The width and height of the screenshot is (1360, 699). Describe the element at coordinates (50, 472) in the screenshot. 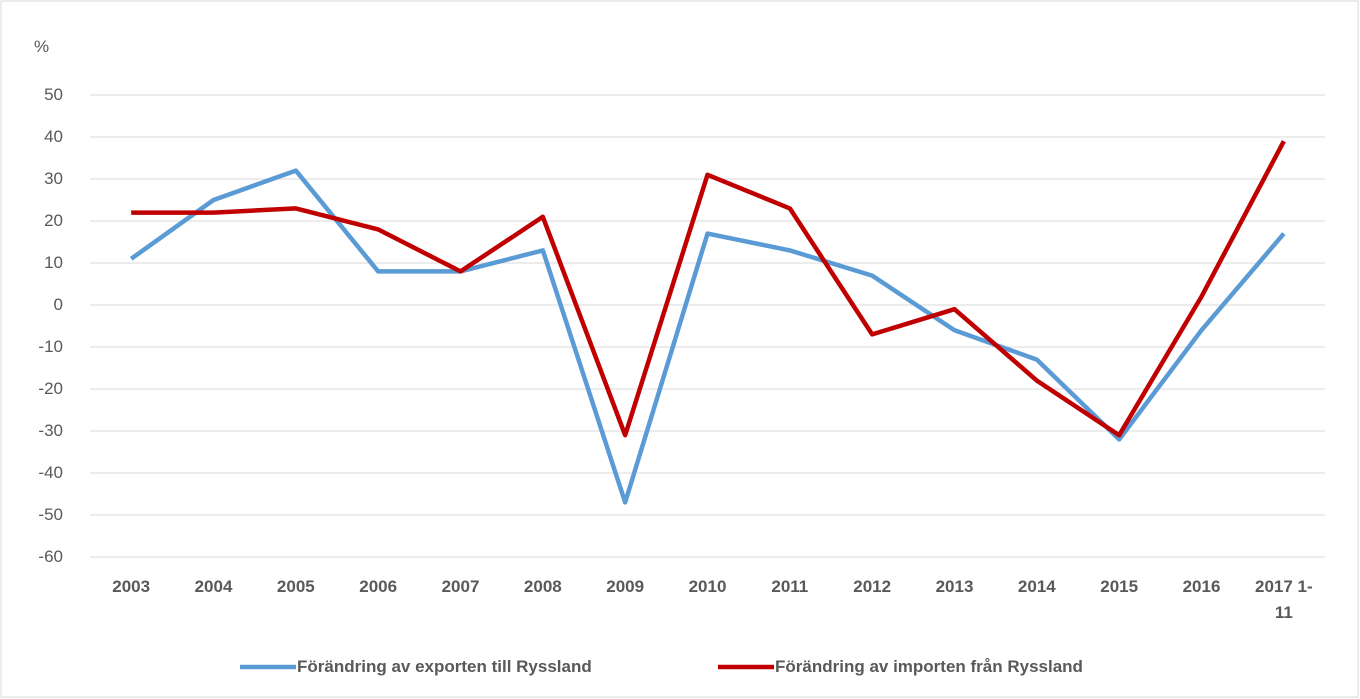

I see `y-tick-label: -40` at that location.